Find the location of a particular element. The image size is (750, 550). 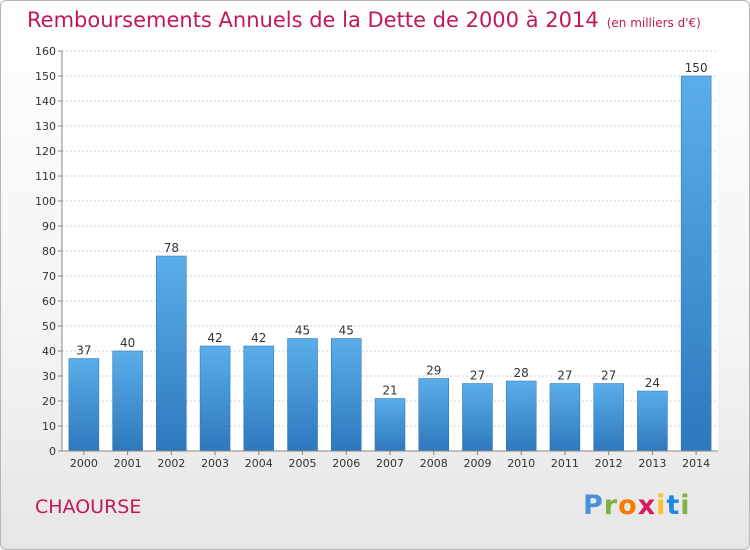

y-tick-label: 50 is located at coordinates (49, 326).